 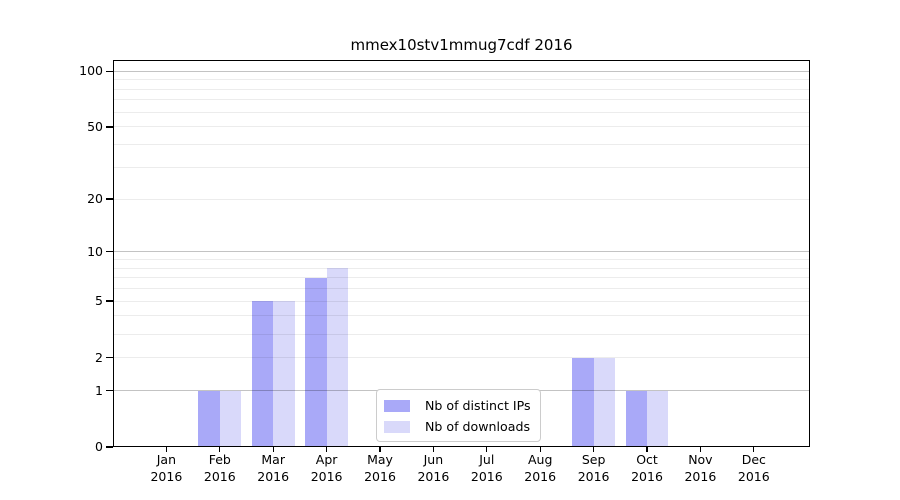 What do you see at coordinates (284, 374) in the screenshot?
I see `bar-nb-of-downloads-mar` at bounding box center [284, 374].